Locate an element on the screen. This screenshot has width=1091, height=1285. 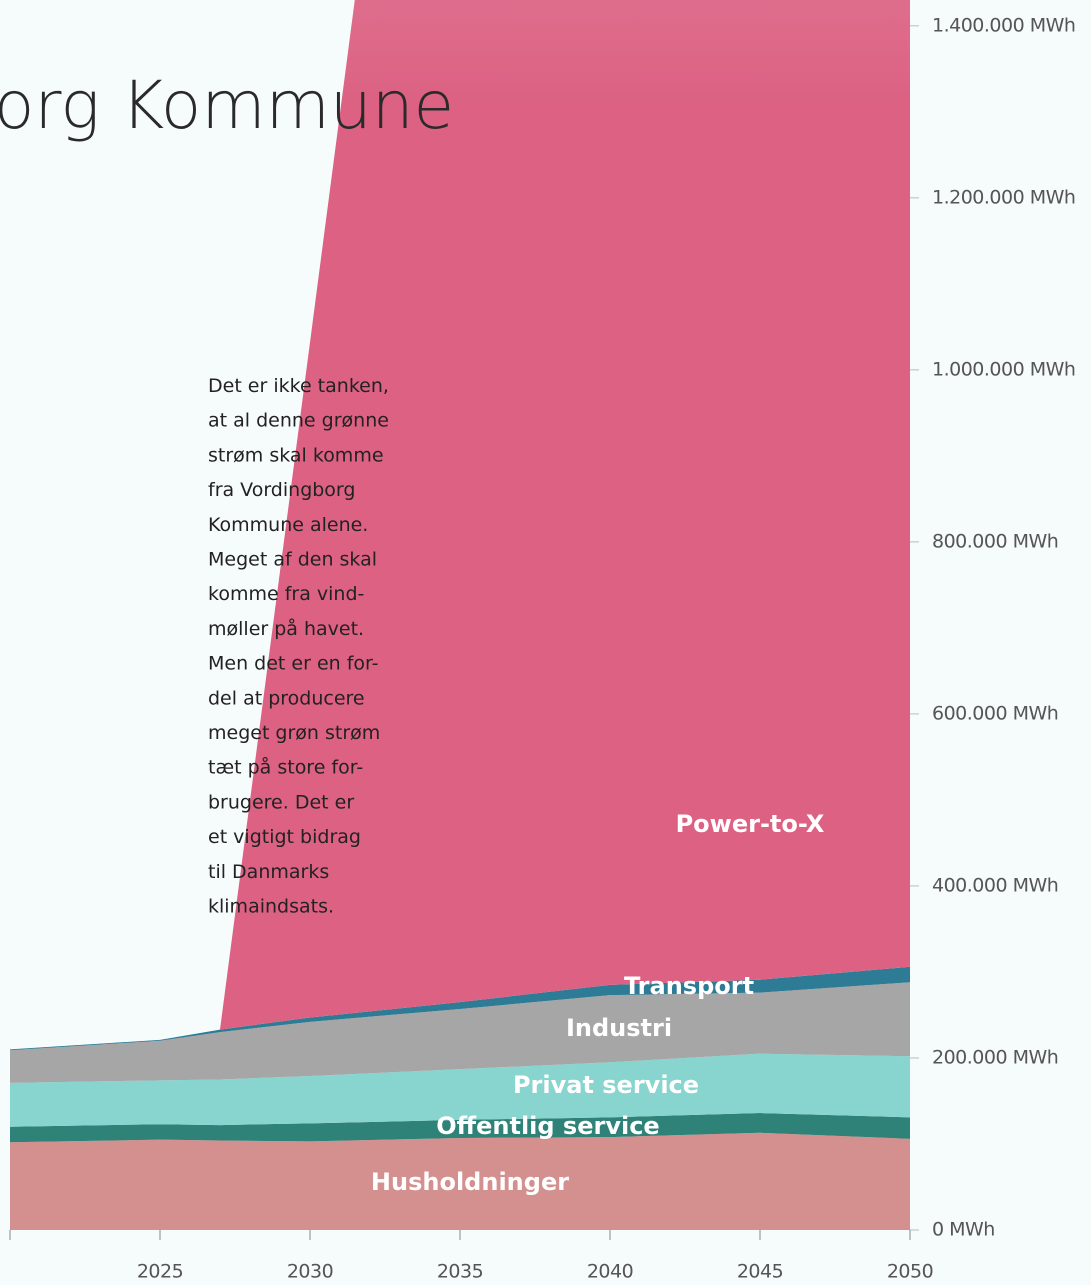
series-label: Privat service is located at coordinates (606, 1085).